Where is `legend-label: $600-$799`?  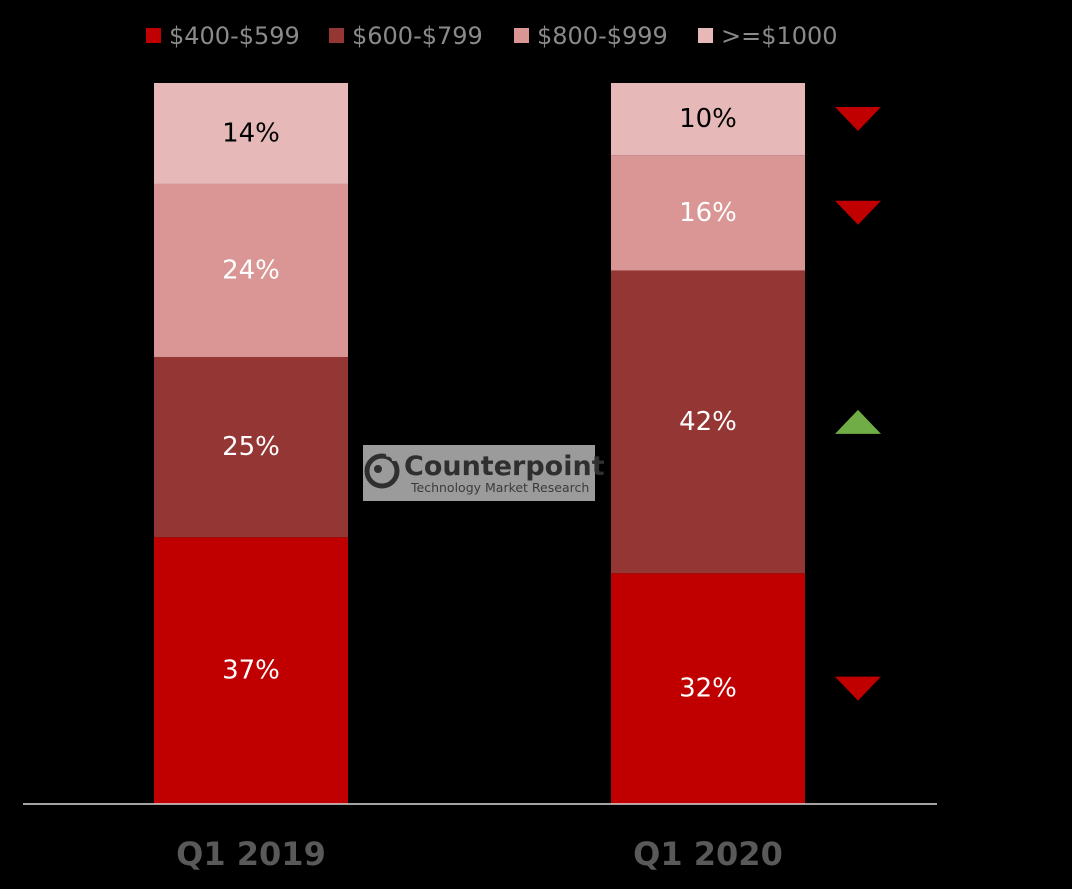
legend-label: $600-$799 is located at coordinates (417, 36).